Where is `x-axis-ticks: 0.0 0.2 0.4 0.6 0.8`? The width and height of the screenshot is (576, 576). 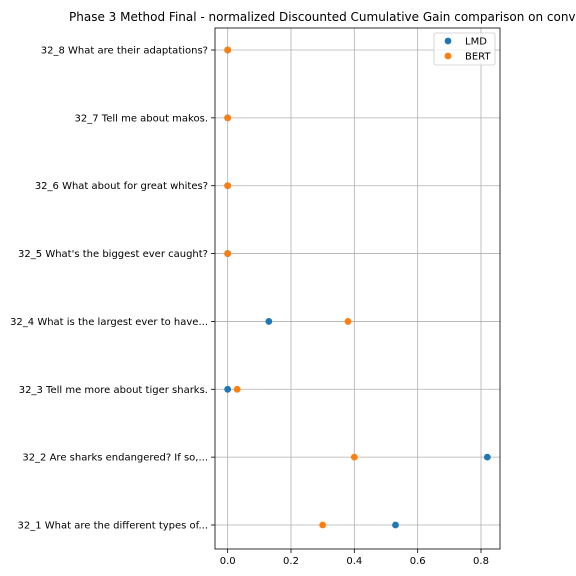 x-axis-ticks: 0.0 0.2 0.4 0.6 0.8 is located at coordinates (354, 558).